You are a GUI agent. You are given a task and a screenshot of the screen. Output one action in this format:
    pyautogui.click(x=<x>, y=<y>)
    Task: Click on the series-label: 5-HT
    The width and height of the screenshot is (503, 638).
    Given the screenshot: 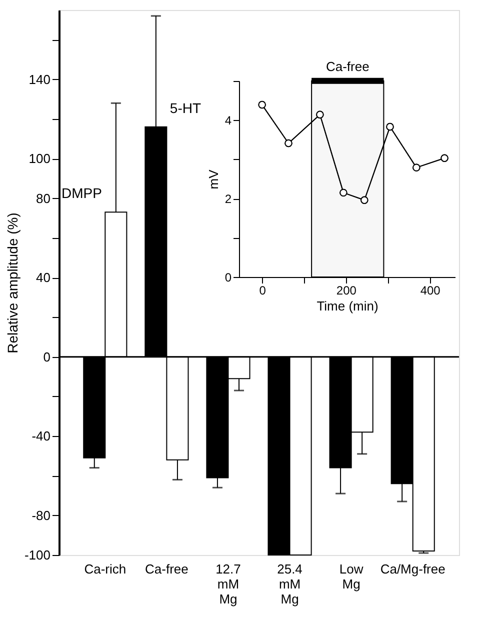 What is the action you would take?
    pyautogui.click(x=186, y=108)
    